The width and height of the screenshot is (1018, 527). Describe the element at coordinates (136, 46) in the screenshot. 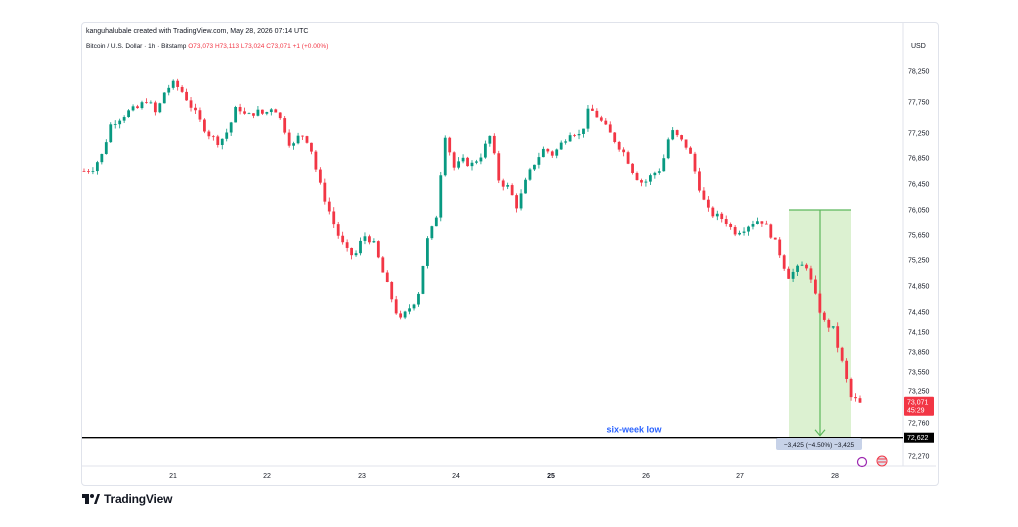

I see `symbol-name: Bitcoin / U.S. Dollar · 1h · Bitstamp` at that location.